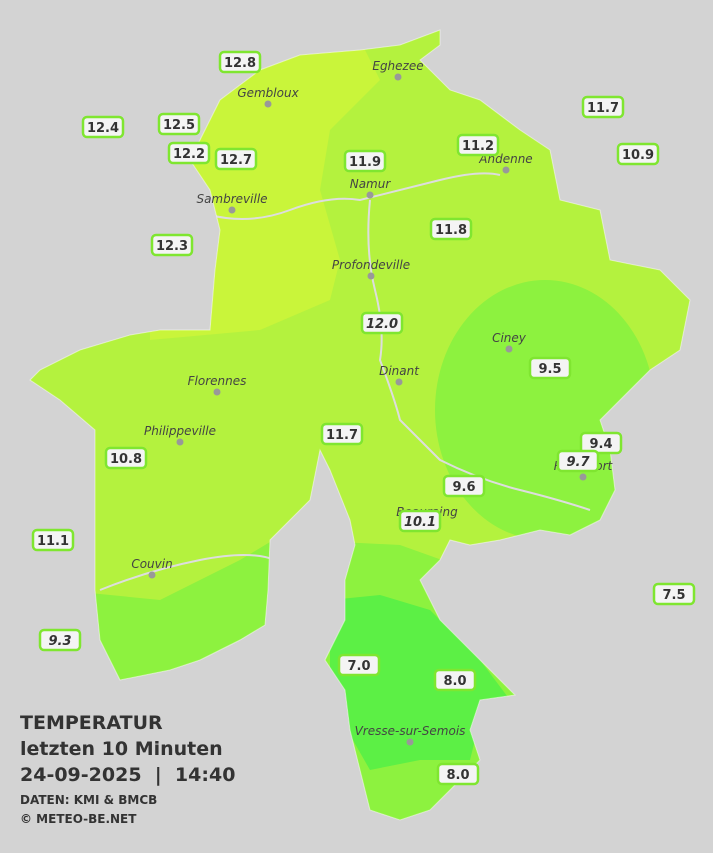 Image resolution: width=713 pixels, height=853 pixels. What do you see at coordinates (217, 381) in the screenshot?
I see `city-label: Florennes` at bounding box center [217, 381].